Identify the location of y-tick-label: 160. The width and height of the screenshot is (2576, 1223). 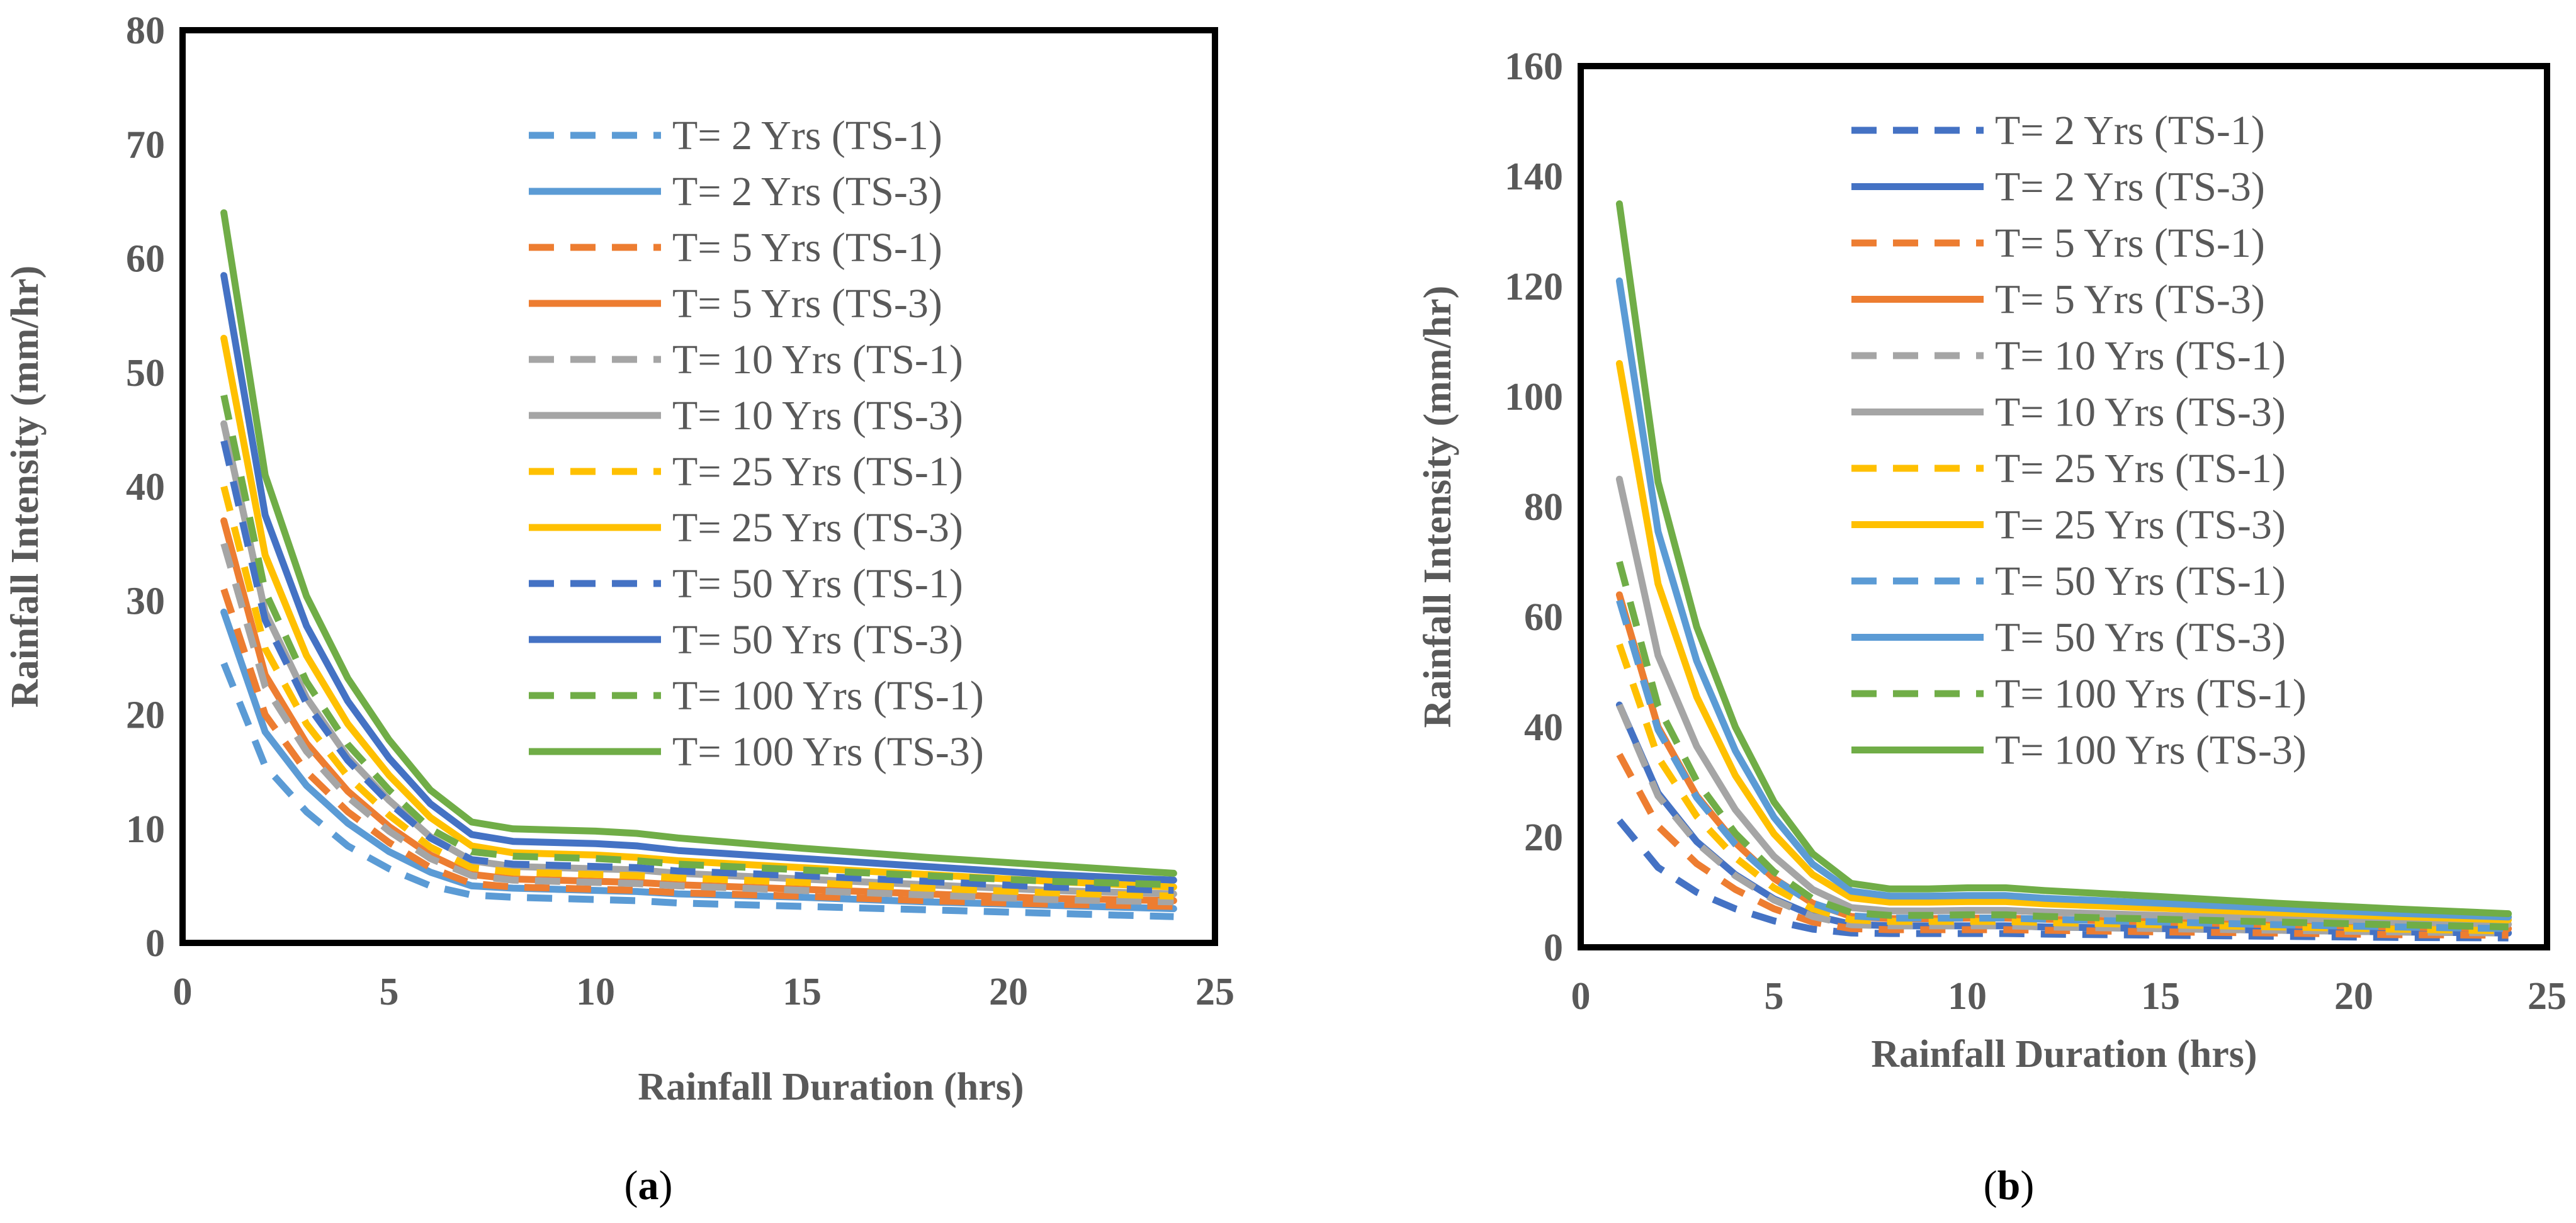
(1534, 66).